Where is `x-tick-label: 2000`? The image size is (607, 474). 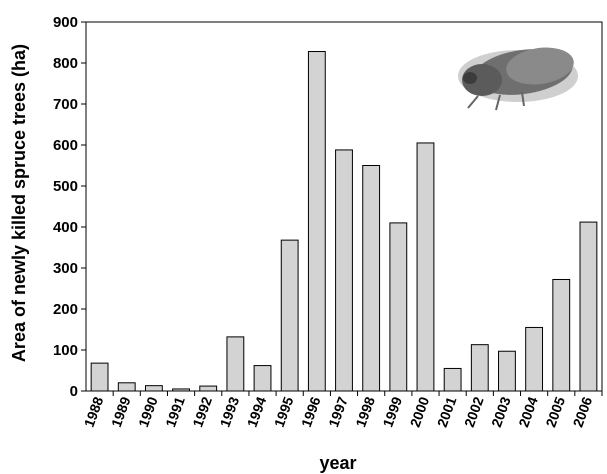 x-tick-label: 2000 is located at coordinates (420, 411).